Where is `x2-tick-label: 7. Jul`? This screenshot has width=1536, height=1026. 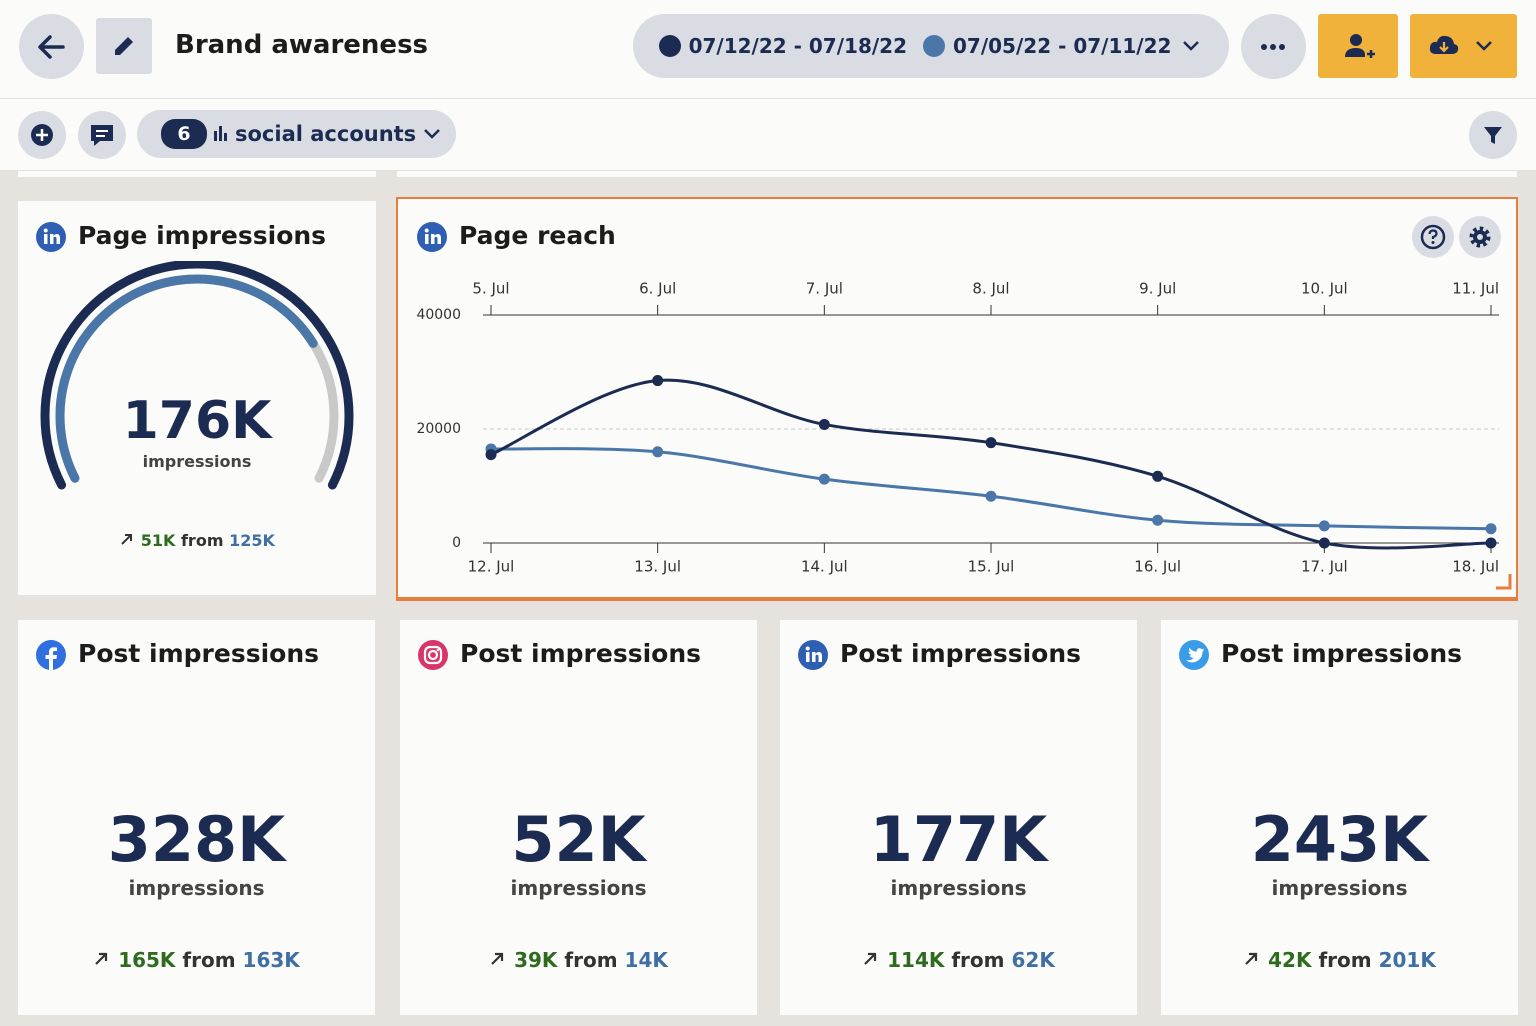 x2-tick-label: 7. Jul is located at coordinates (824, 289).